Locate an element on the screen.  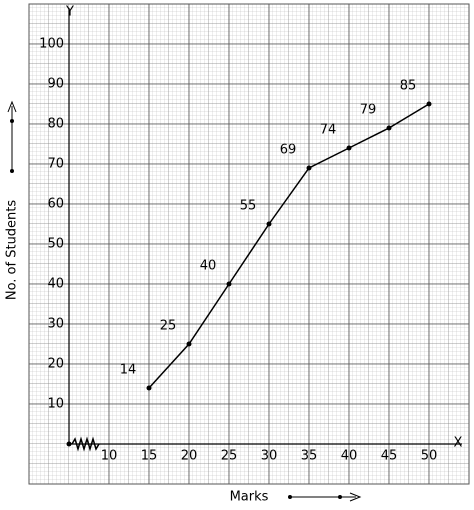
x-tick-label: 10 is located at coordinates (109, 456).